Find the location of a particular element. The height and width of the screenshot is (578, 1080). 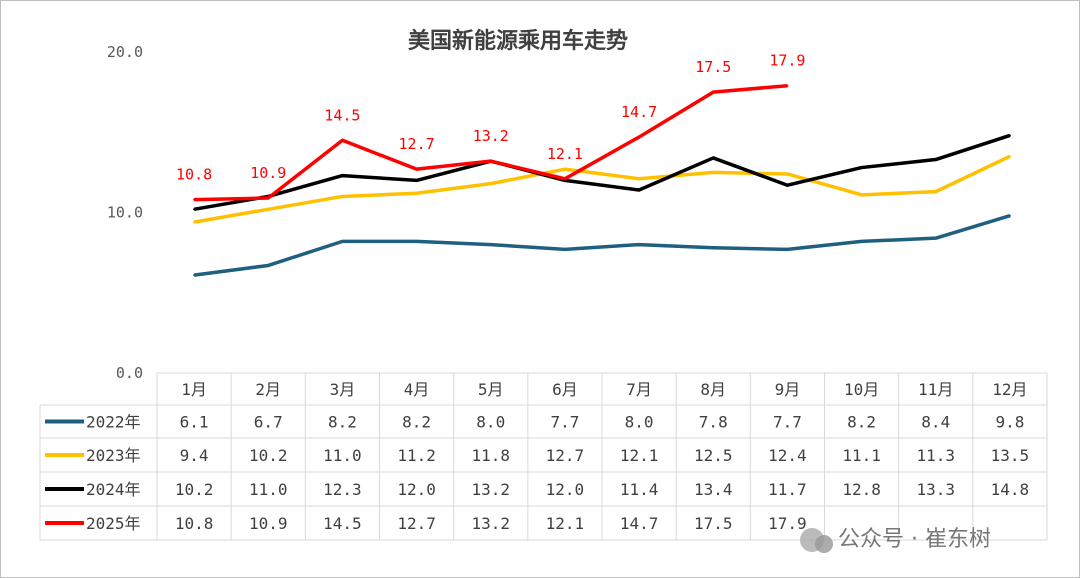

data-label: 17.5 is located at coordinates (713, 67).